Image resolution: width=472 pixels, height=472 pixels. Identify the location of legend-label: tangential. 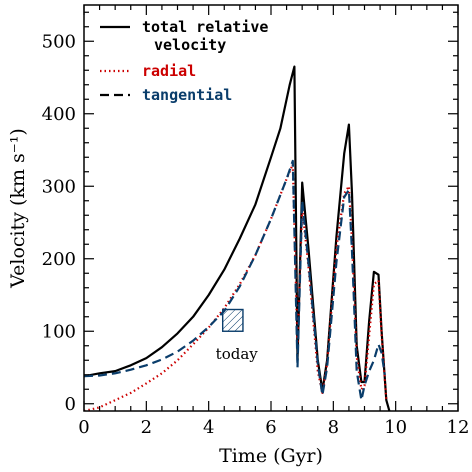
(187, 95).